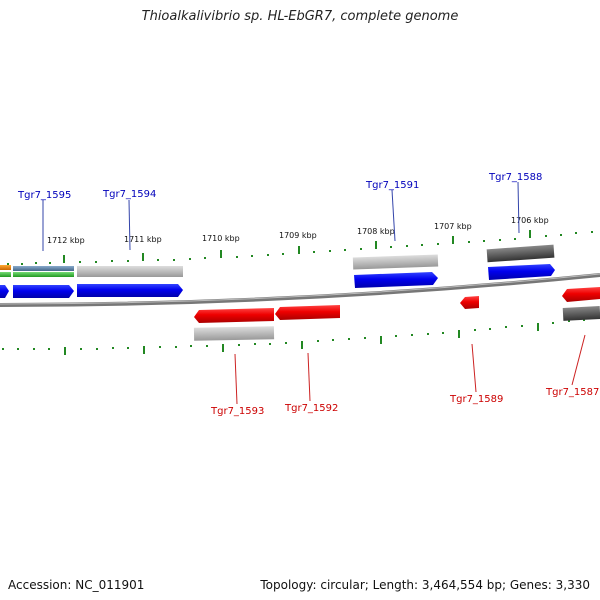 The image size is (600, 600). I want to click on inner-tick-ring, so click(293, 337).